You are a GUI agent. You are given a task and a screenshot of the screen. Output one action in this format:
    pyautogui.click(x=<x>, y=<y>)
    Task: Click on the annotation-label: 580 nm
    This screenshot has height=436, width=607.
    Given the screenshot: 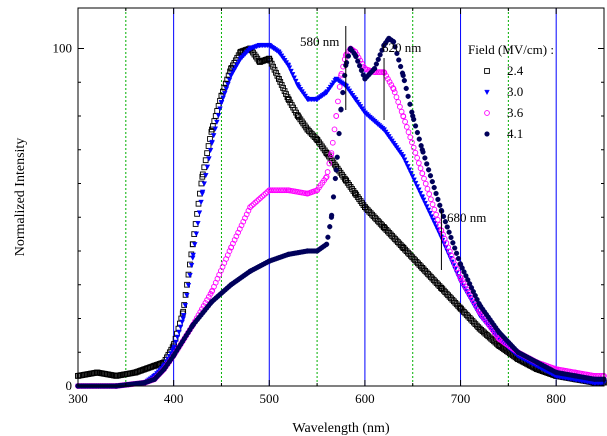 What is the action you would take?
    pyautogui.click(x=319, y=41)
    